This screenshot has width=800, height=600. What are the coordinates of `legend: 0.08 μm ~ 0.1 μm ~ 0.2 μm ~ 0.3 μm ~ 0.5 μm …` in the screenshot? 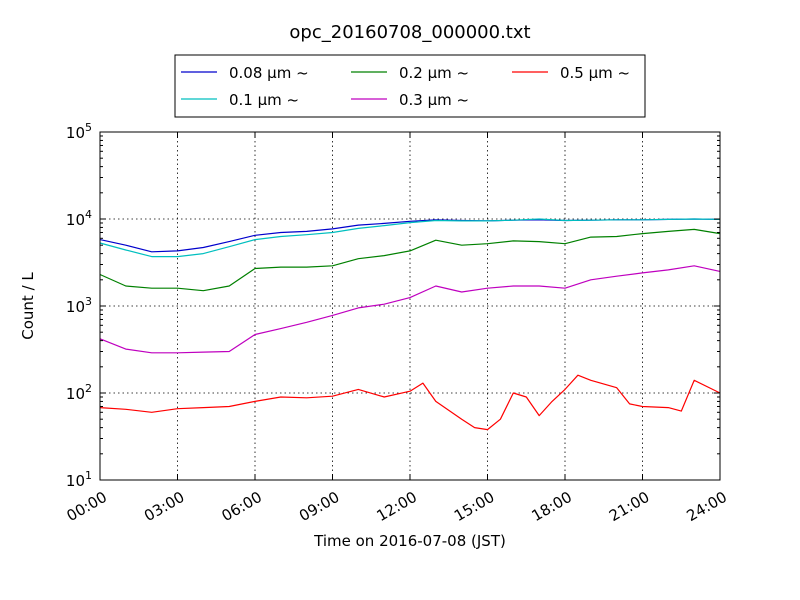 It's located at (410, 86).